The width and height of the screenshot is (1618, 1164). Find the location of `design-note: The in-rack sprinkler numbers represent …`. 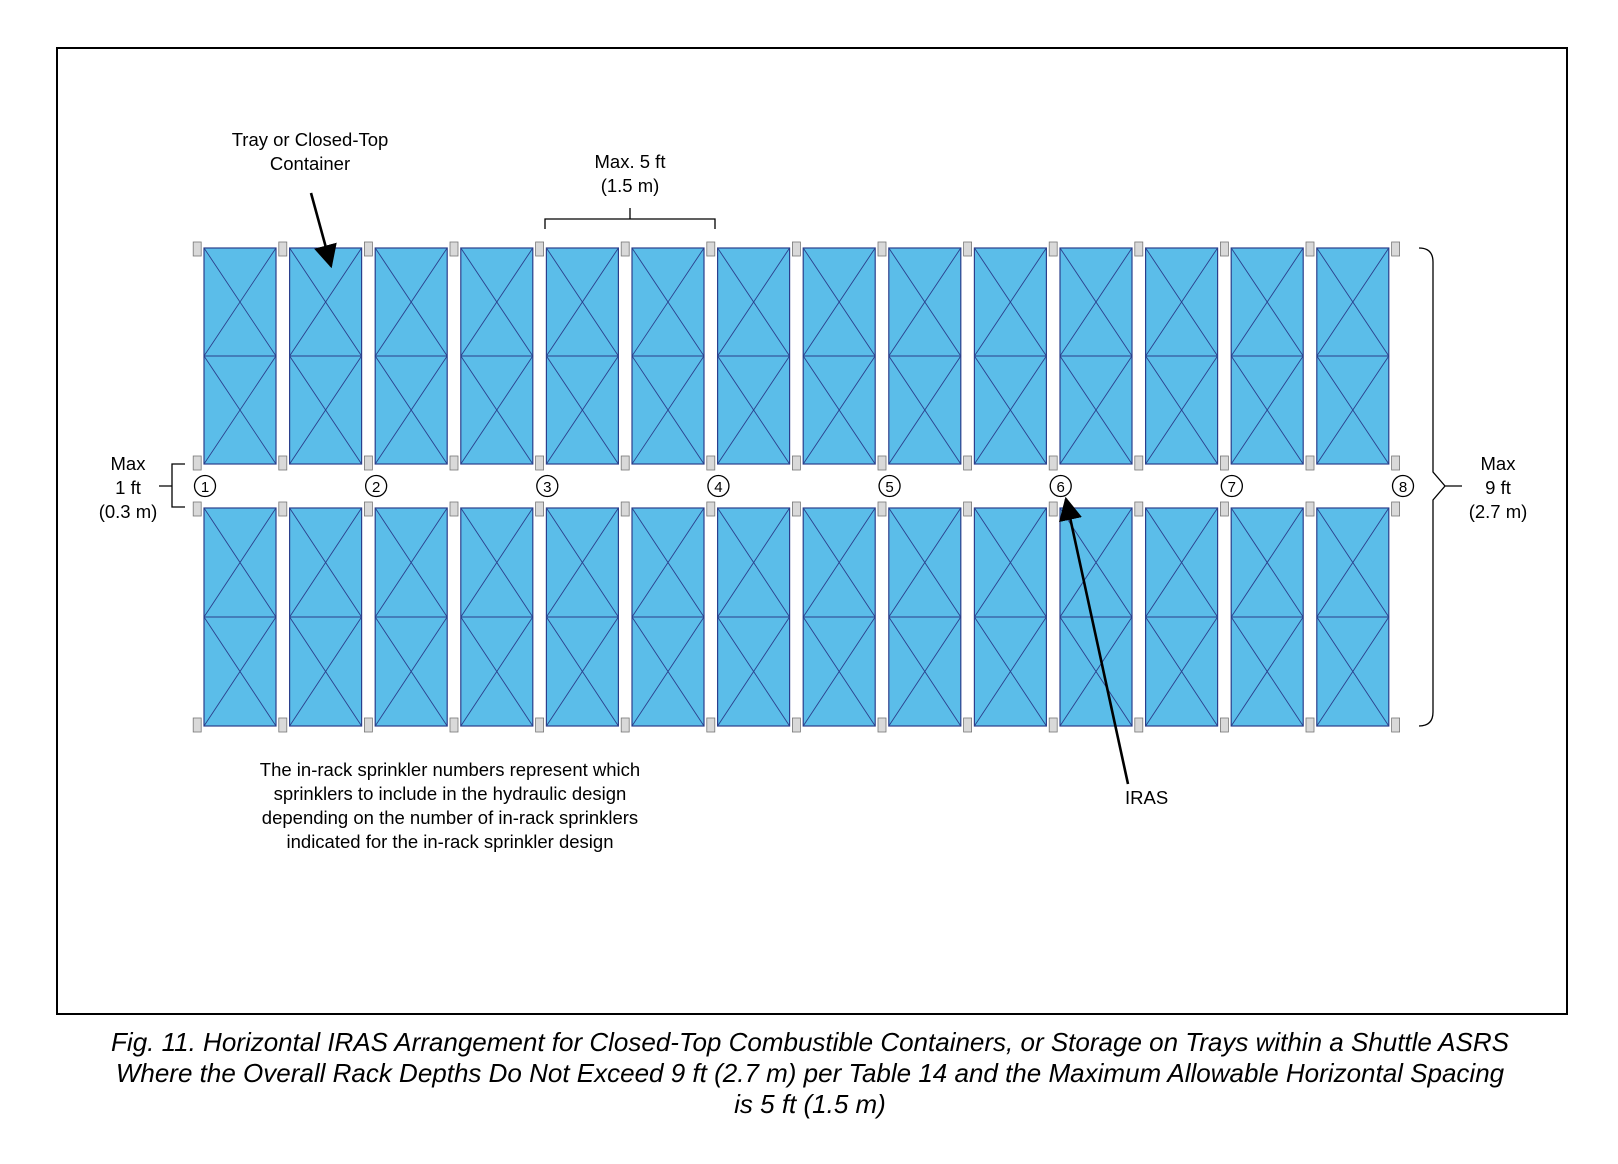

design-note: The in-rack sprinkler numbers represent … is located at coordinates (450, 806).